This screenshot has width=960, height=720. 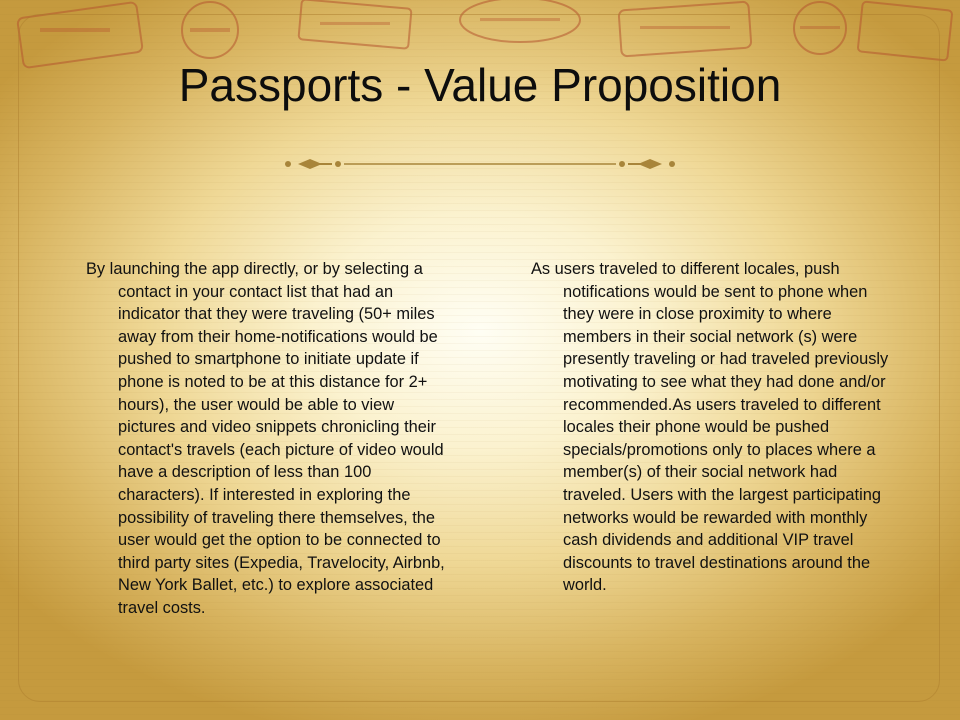 What do you see at coordinates (480, 85) in the screenshot?
I see `slide-title: Passports - Value Proposition` at bounding box center [480, 85].